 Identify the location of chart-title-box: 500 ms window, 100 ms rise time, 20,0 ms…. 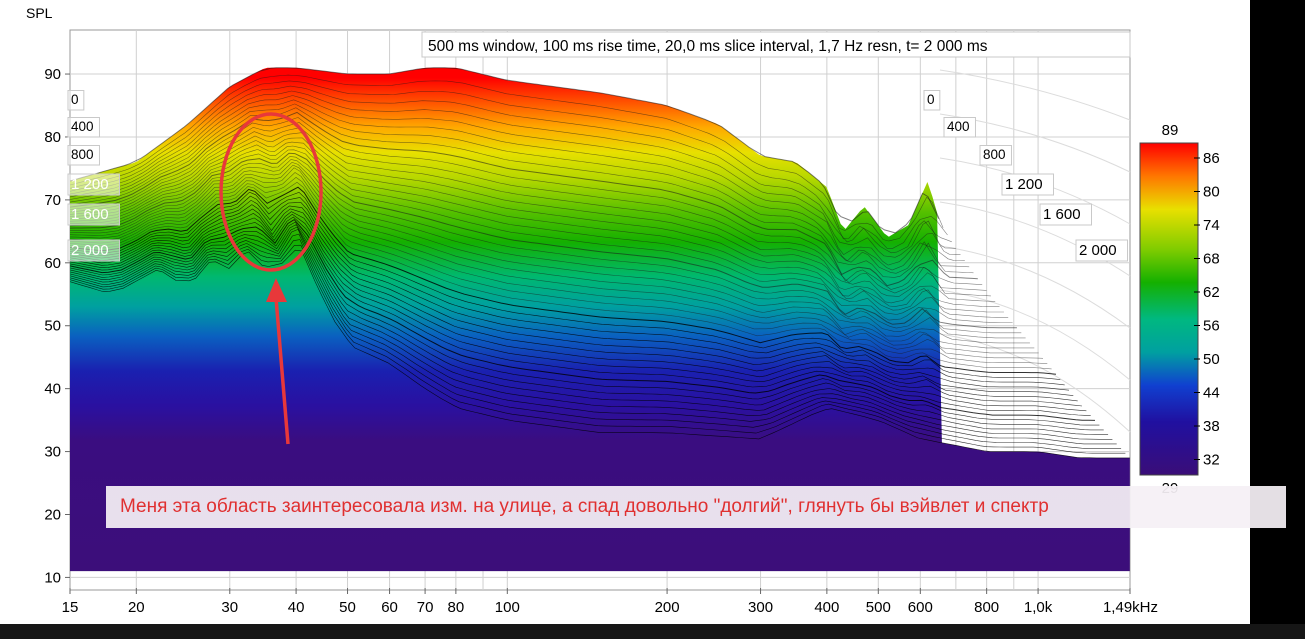
(776, 44).